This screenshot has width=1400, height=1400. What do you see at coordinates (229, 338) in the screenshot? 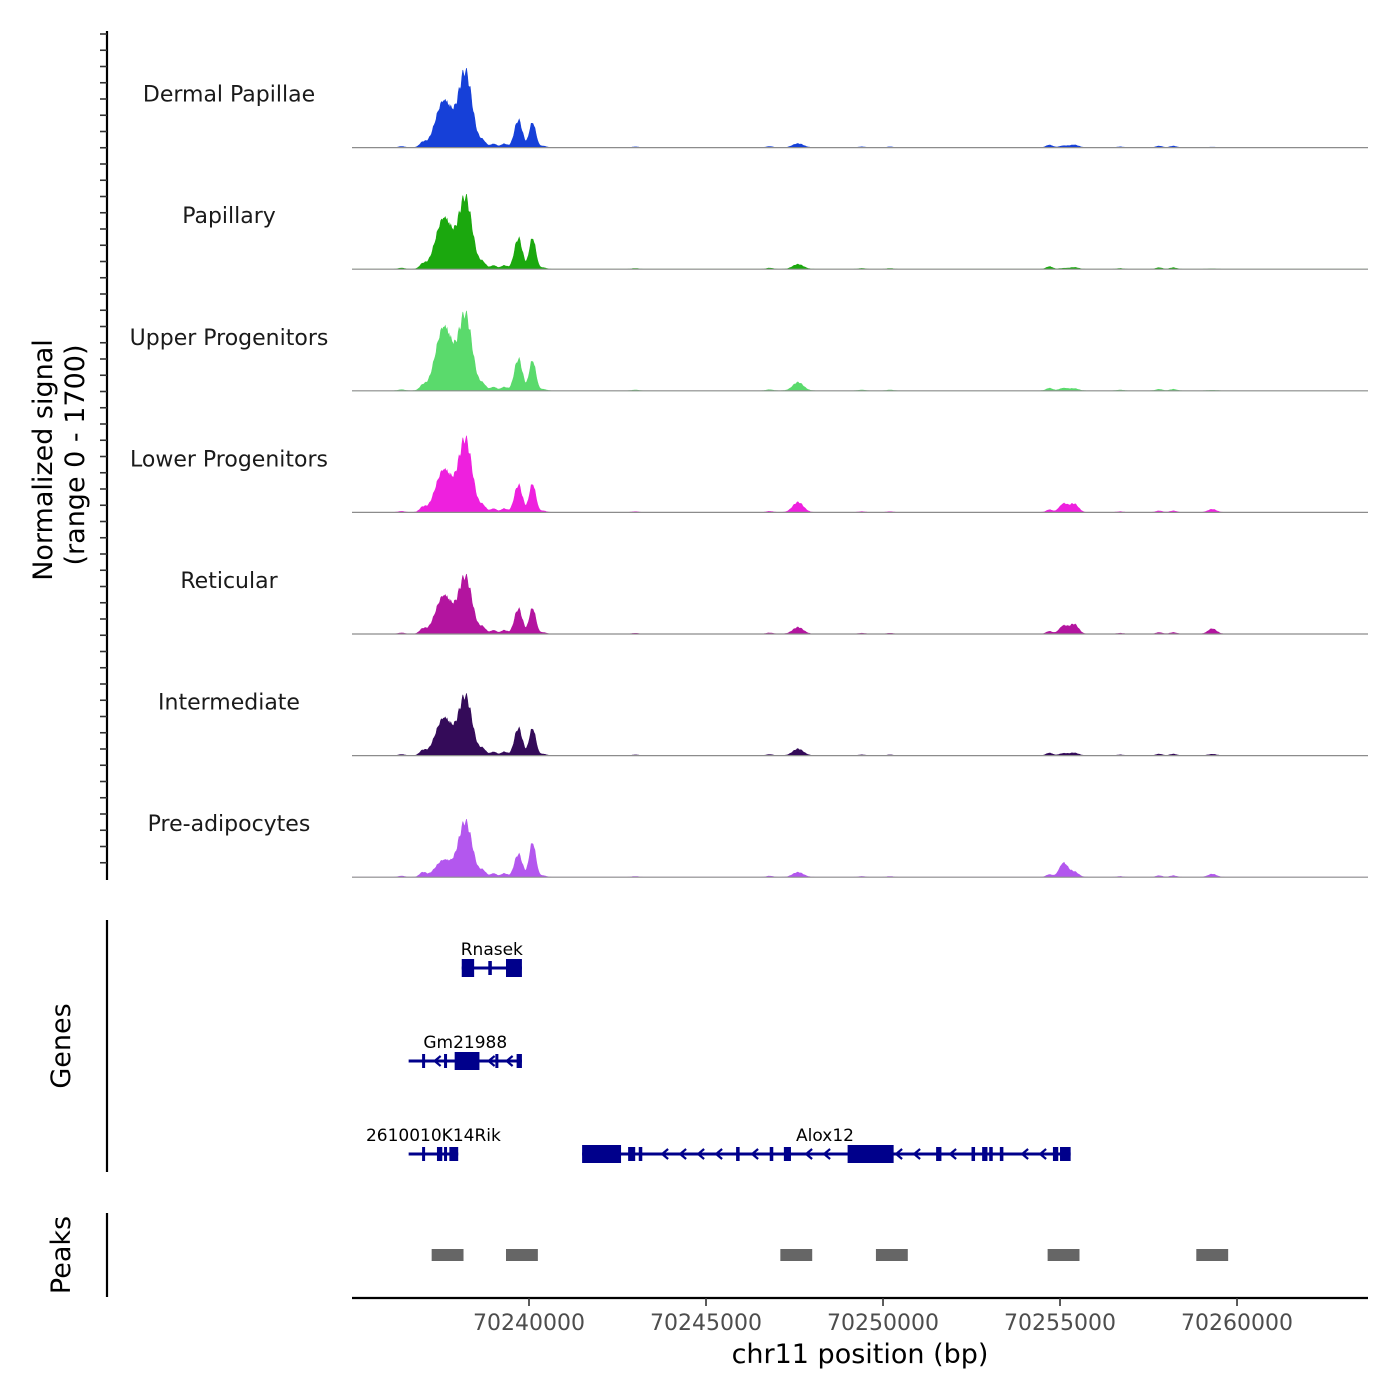
I see `track-label: Upper Progenitors` at bounding box center [229, 338].